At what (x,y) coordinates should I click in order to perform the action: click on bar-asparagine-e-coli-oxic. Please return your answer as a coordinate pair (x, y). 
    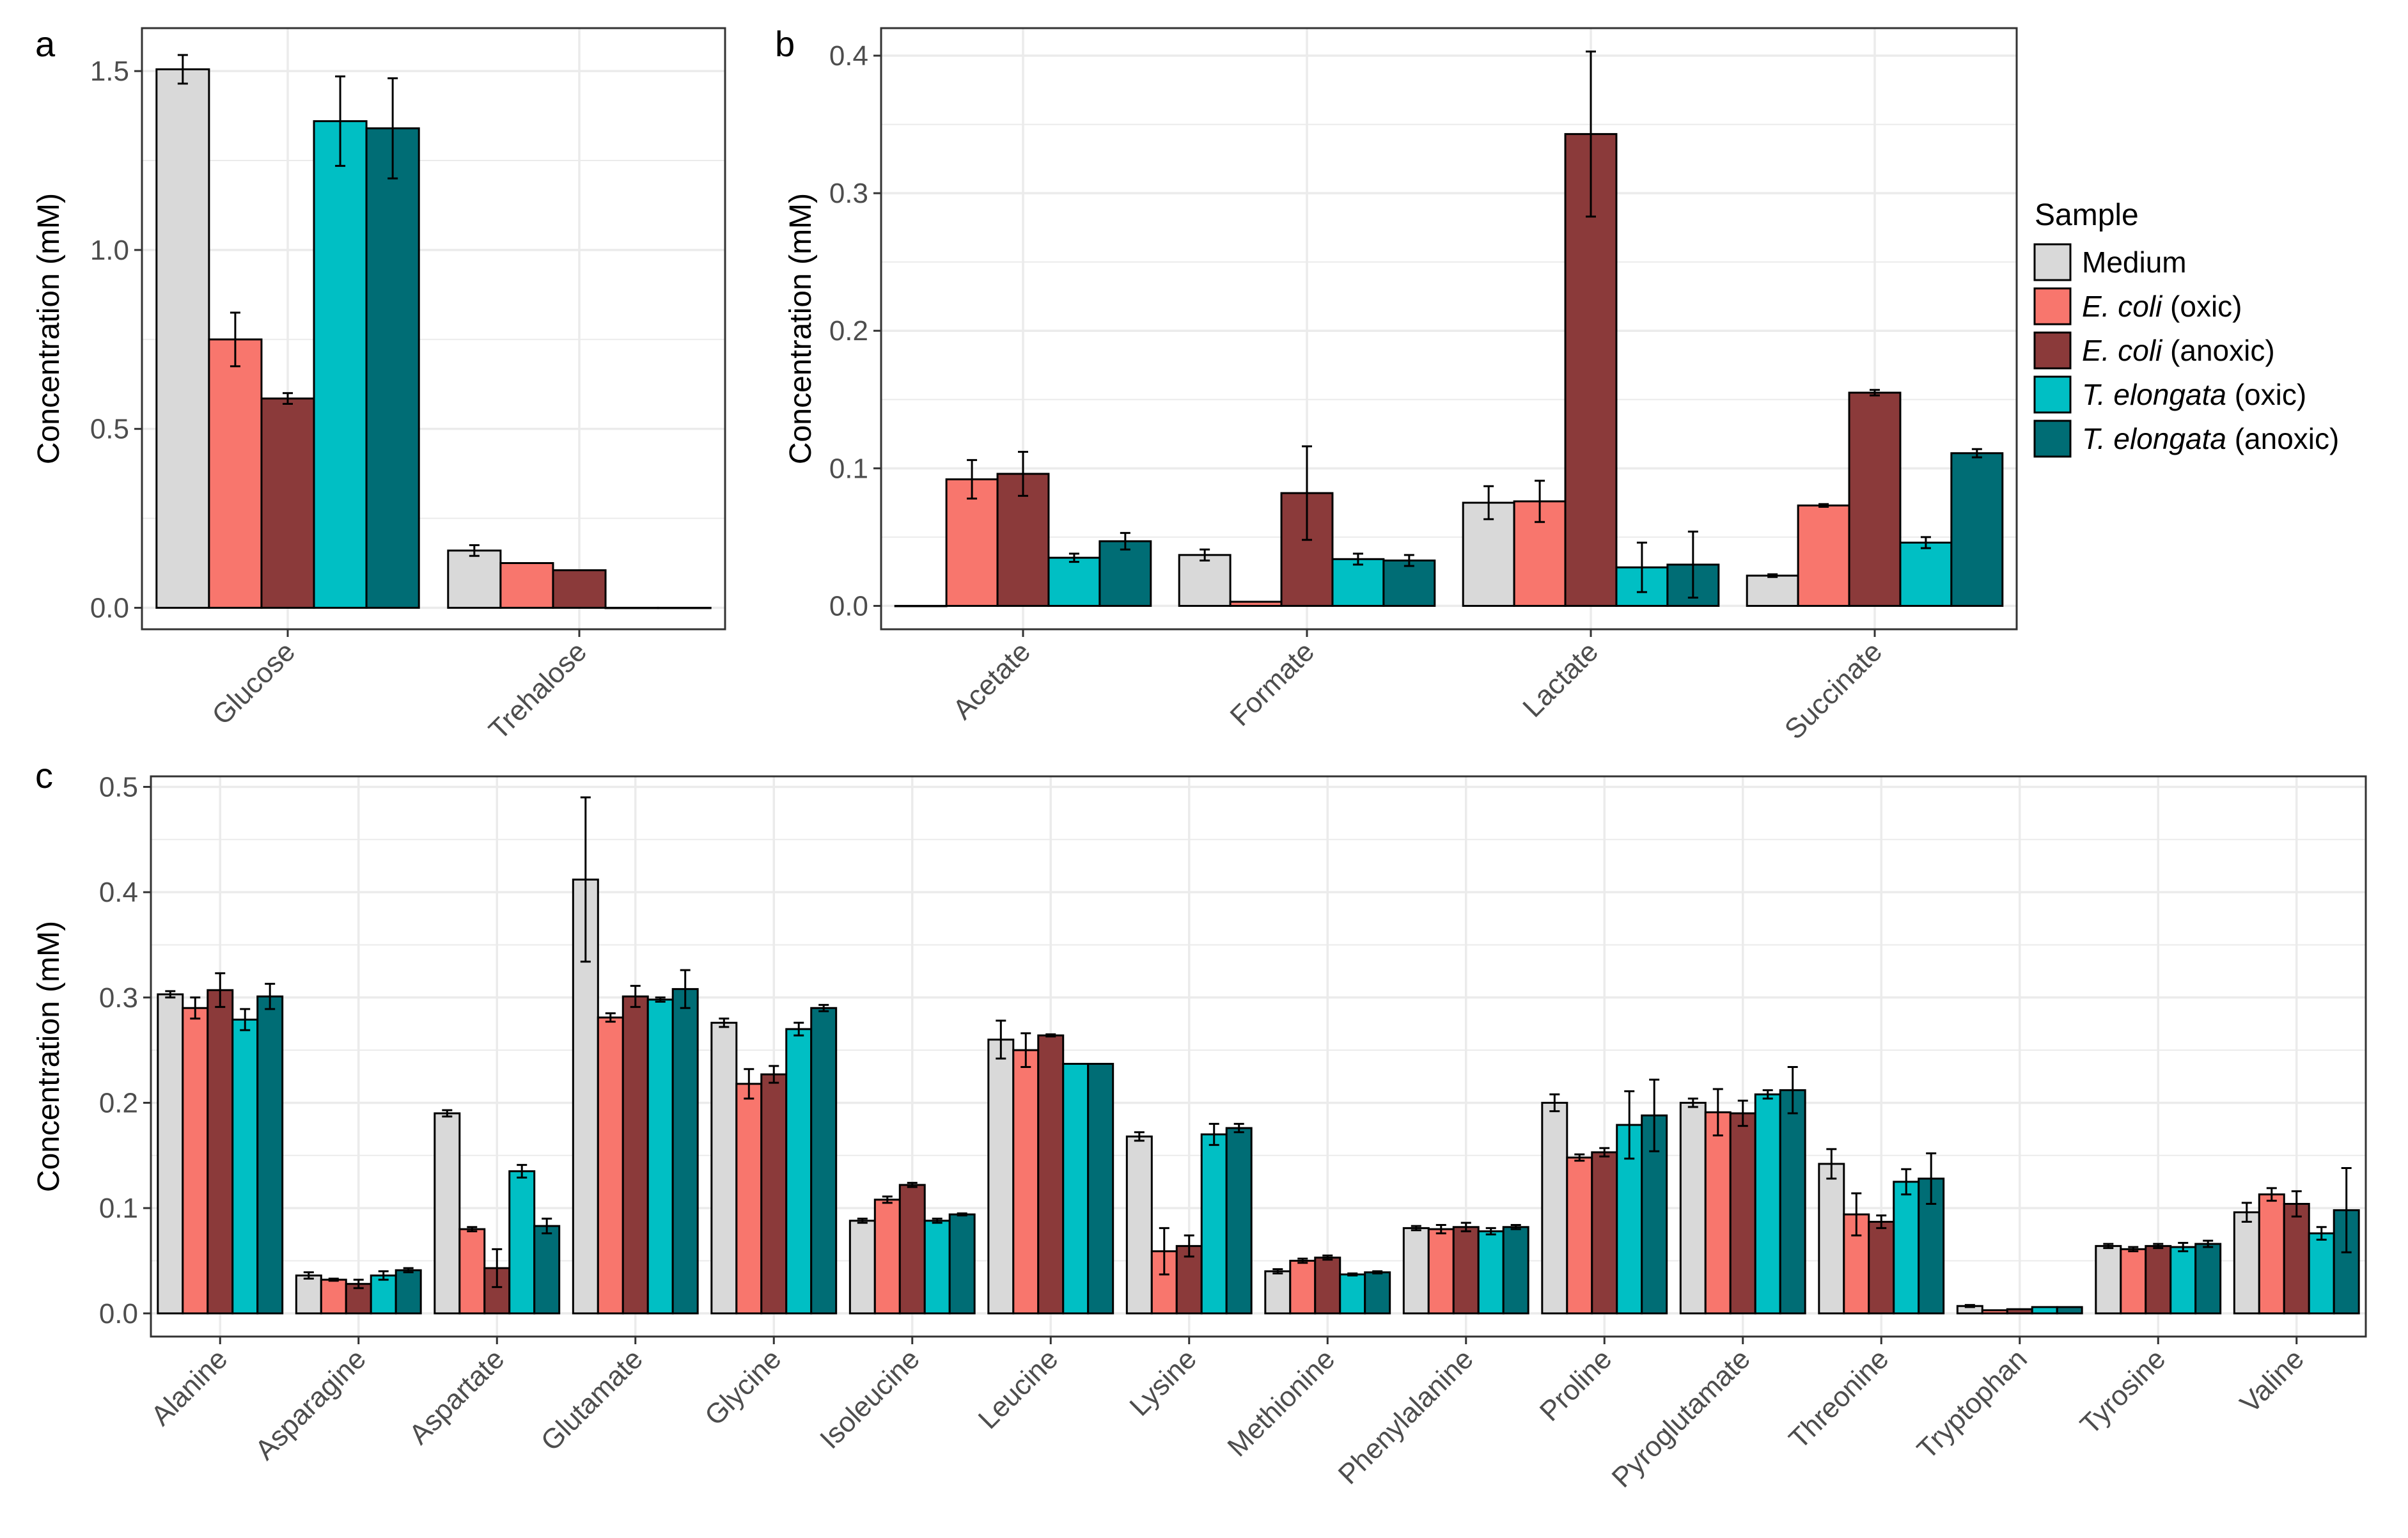
    Looking at the image, I should click on (333, 1296).